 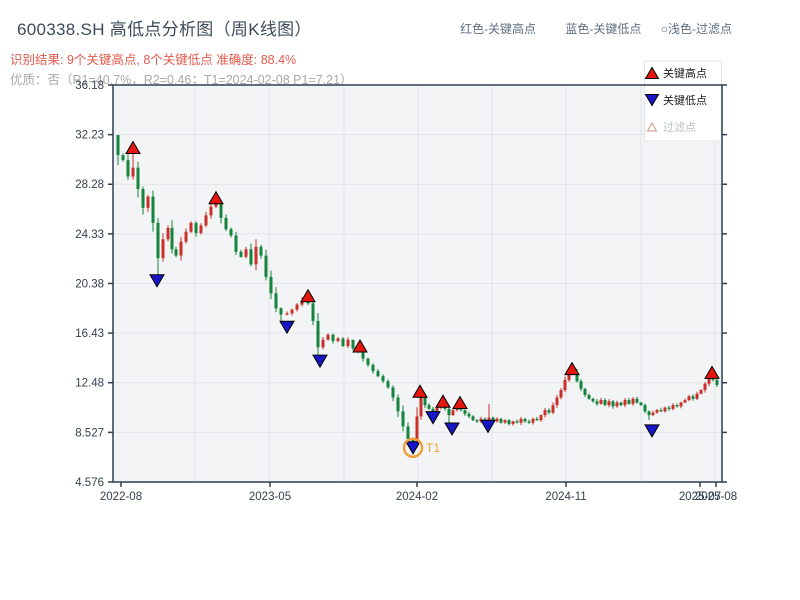 I want to click on legend-light-filtered: ○浅色-过滤点, so click(x=696, y=29).